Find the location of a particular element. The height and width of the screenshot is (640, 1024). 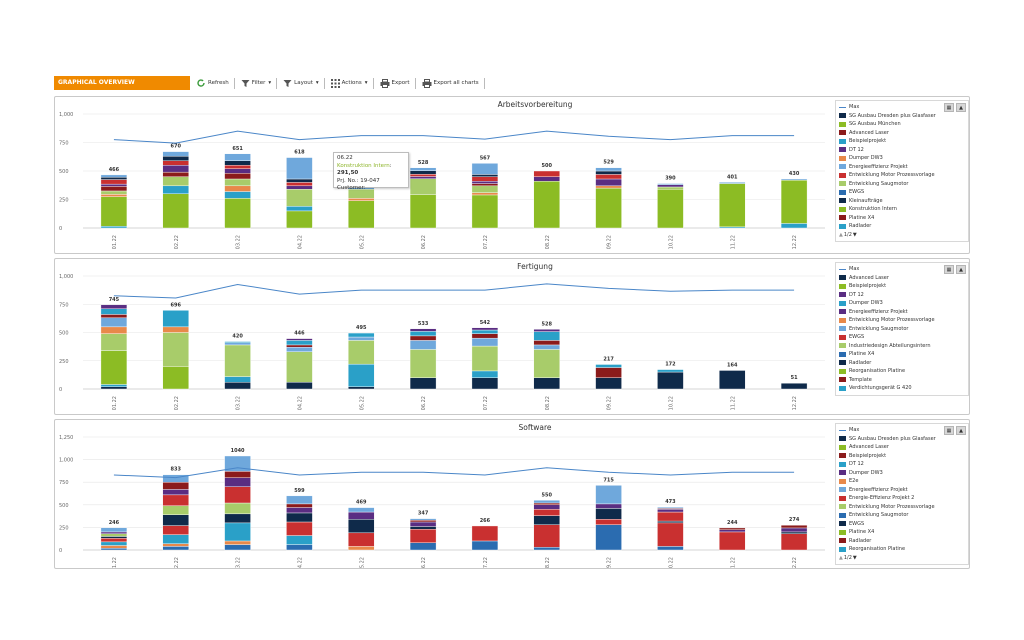

legend-item: Template is located at coordinates (902, 380).